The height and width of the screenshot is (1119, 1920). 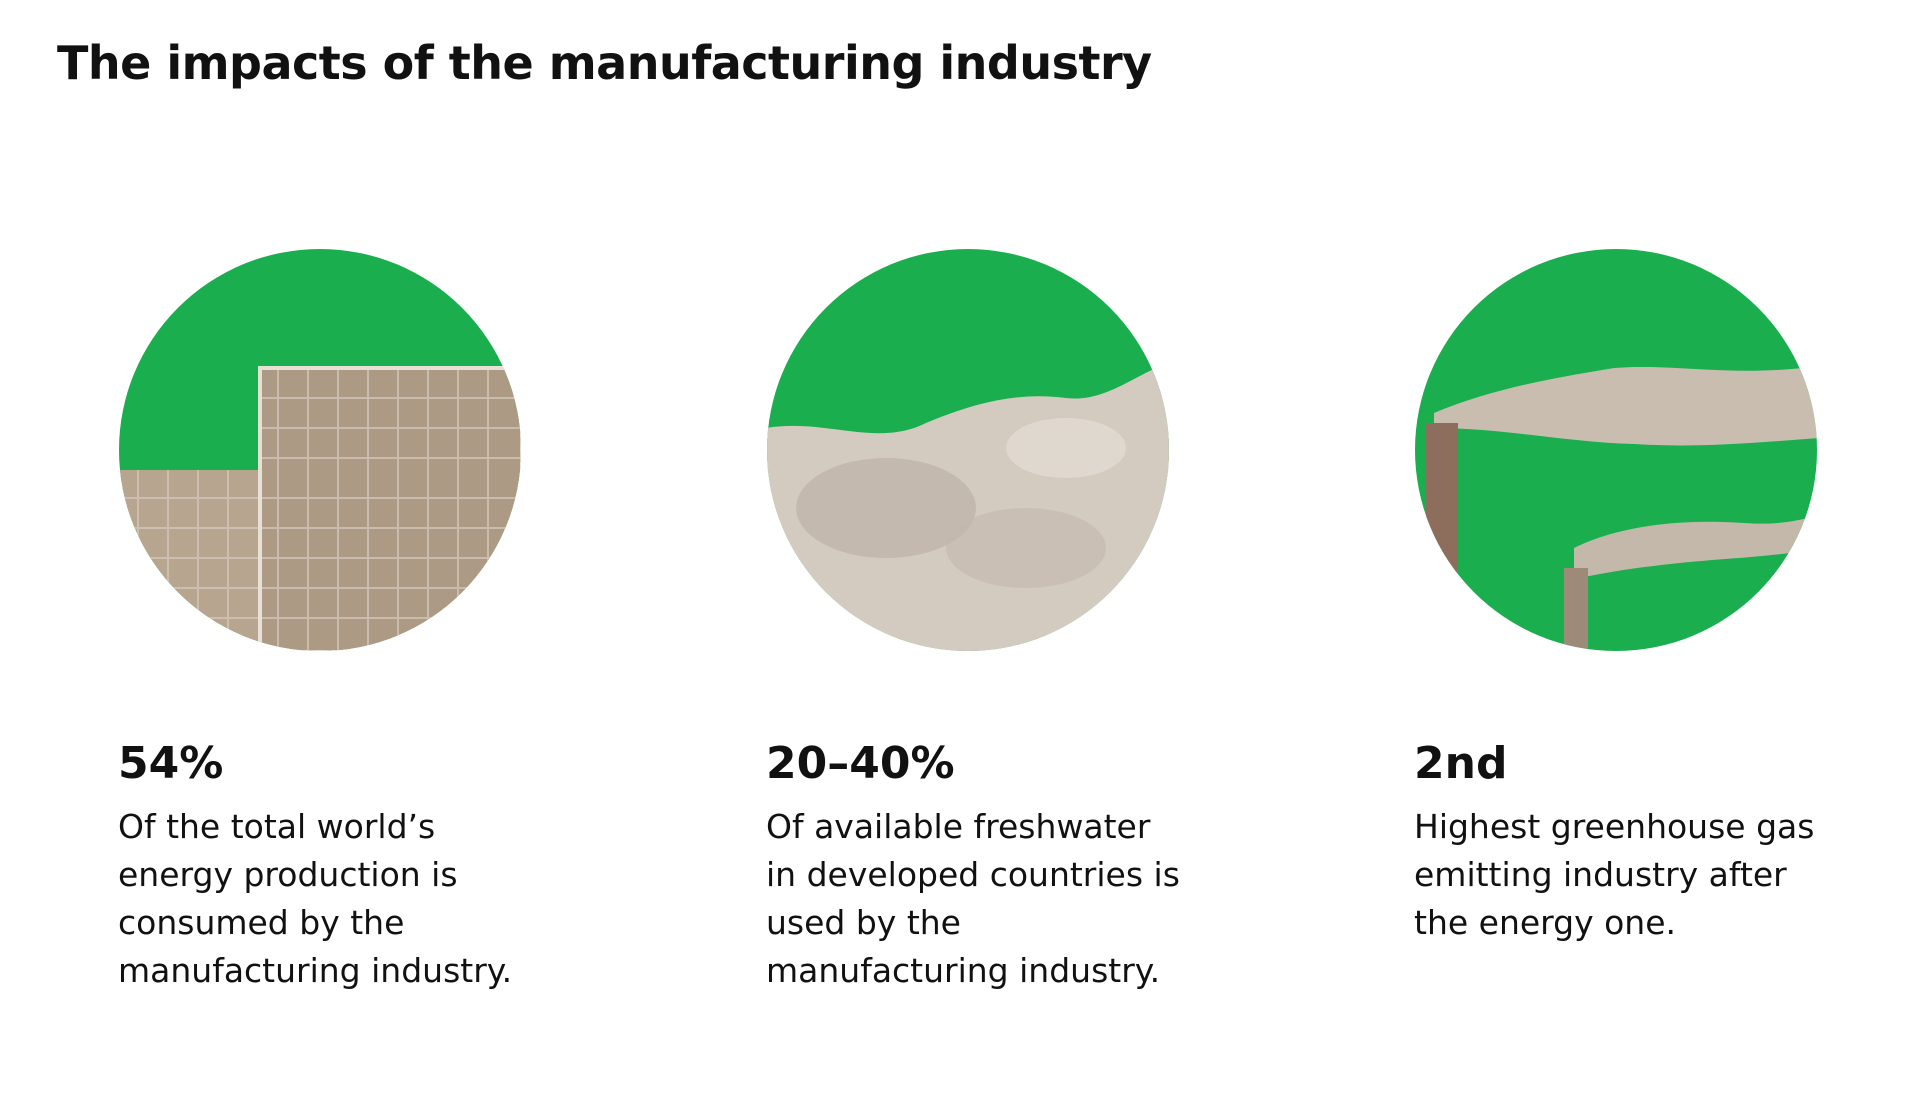 What do you see at coordinates (171, 763) in the screenshot?
I see `stat-value: 54%` at bounding box center [171, 763].